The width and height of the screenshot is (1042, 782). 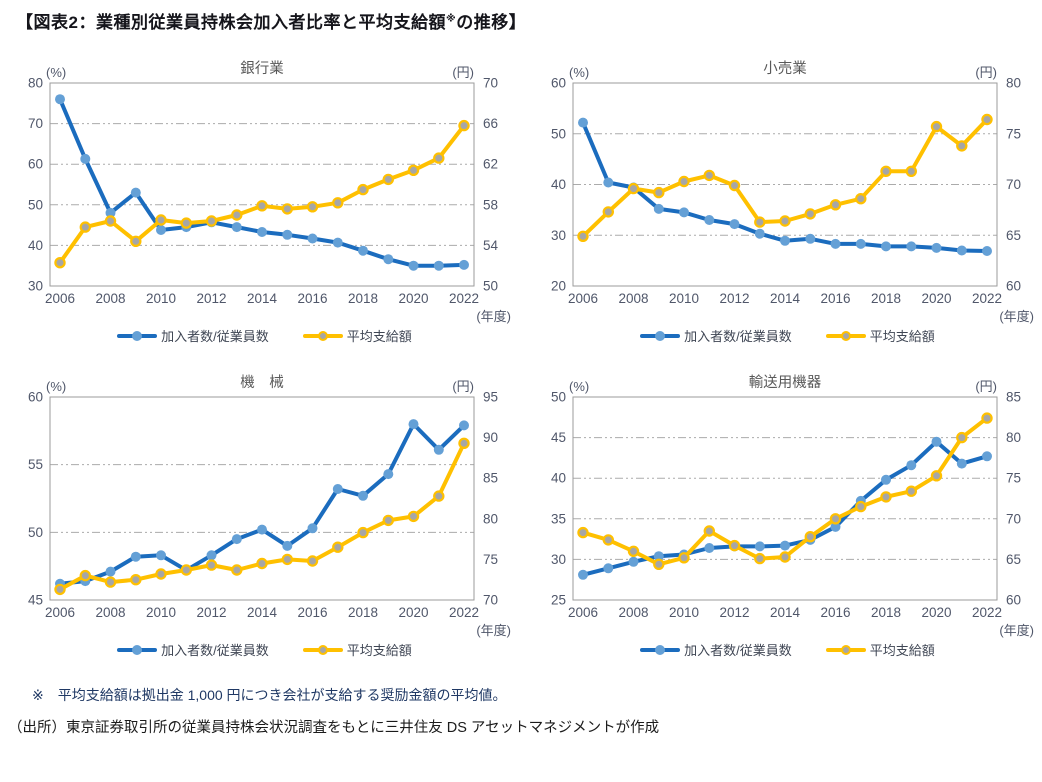 What do you see at coordinates (264, 335) in the screenshot?
I see `banking-chart-legend: 加入者数/従業員数 平均支給額` at bounding box center [264, 335].